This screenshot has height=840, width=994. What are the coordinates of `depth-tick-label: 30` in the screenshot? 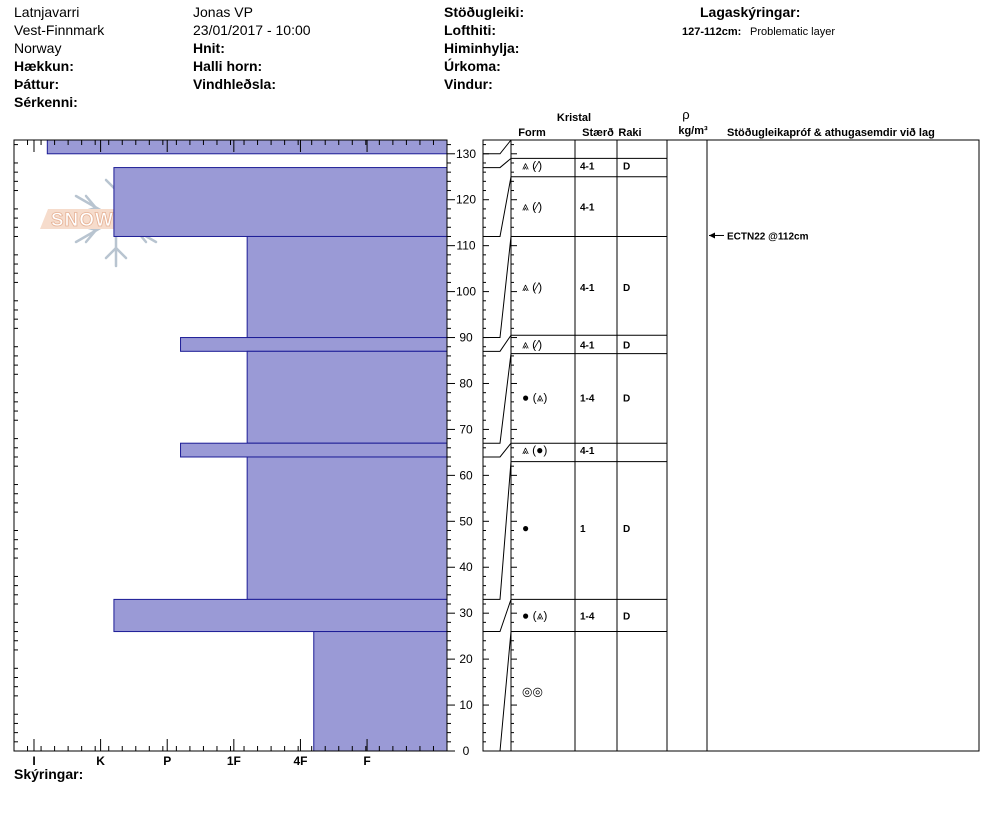 It's located at (466, 613).